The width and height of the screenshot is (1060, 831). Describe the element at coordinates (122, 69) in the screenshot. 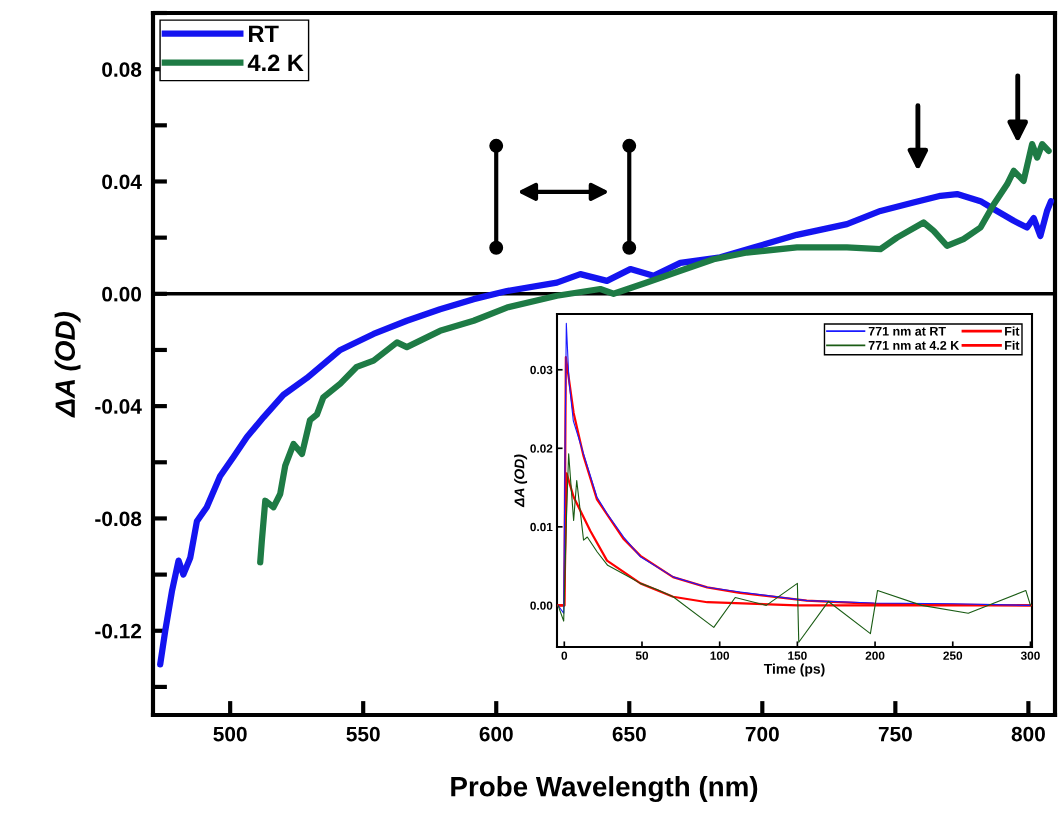

I see `y-tick-label: 0.08` at that location.